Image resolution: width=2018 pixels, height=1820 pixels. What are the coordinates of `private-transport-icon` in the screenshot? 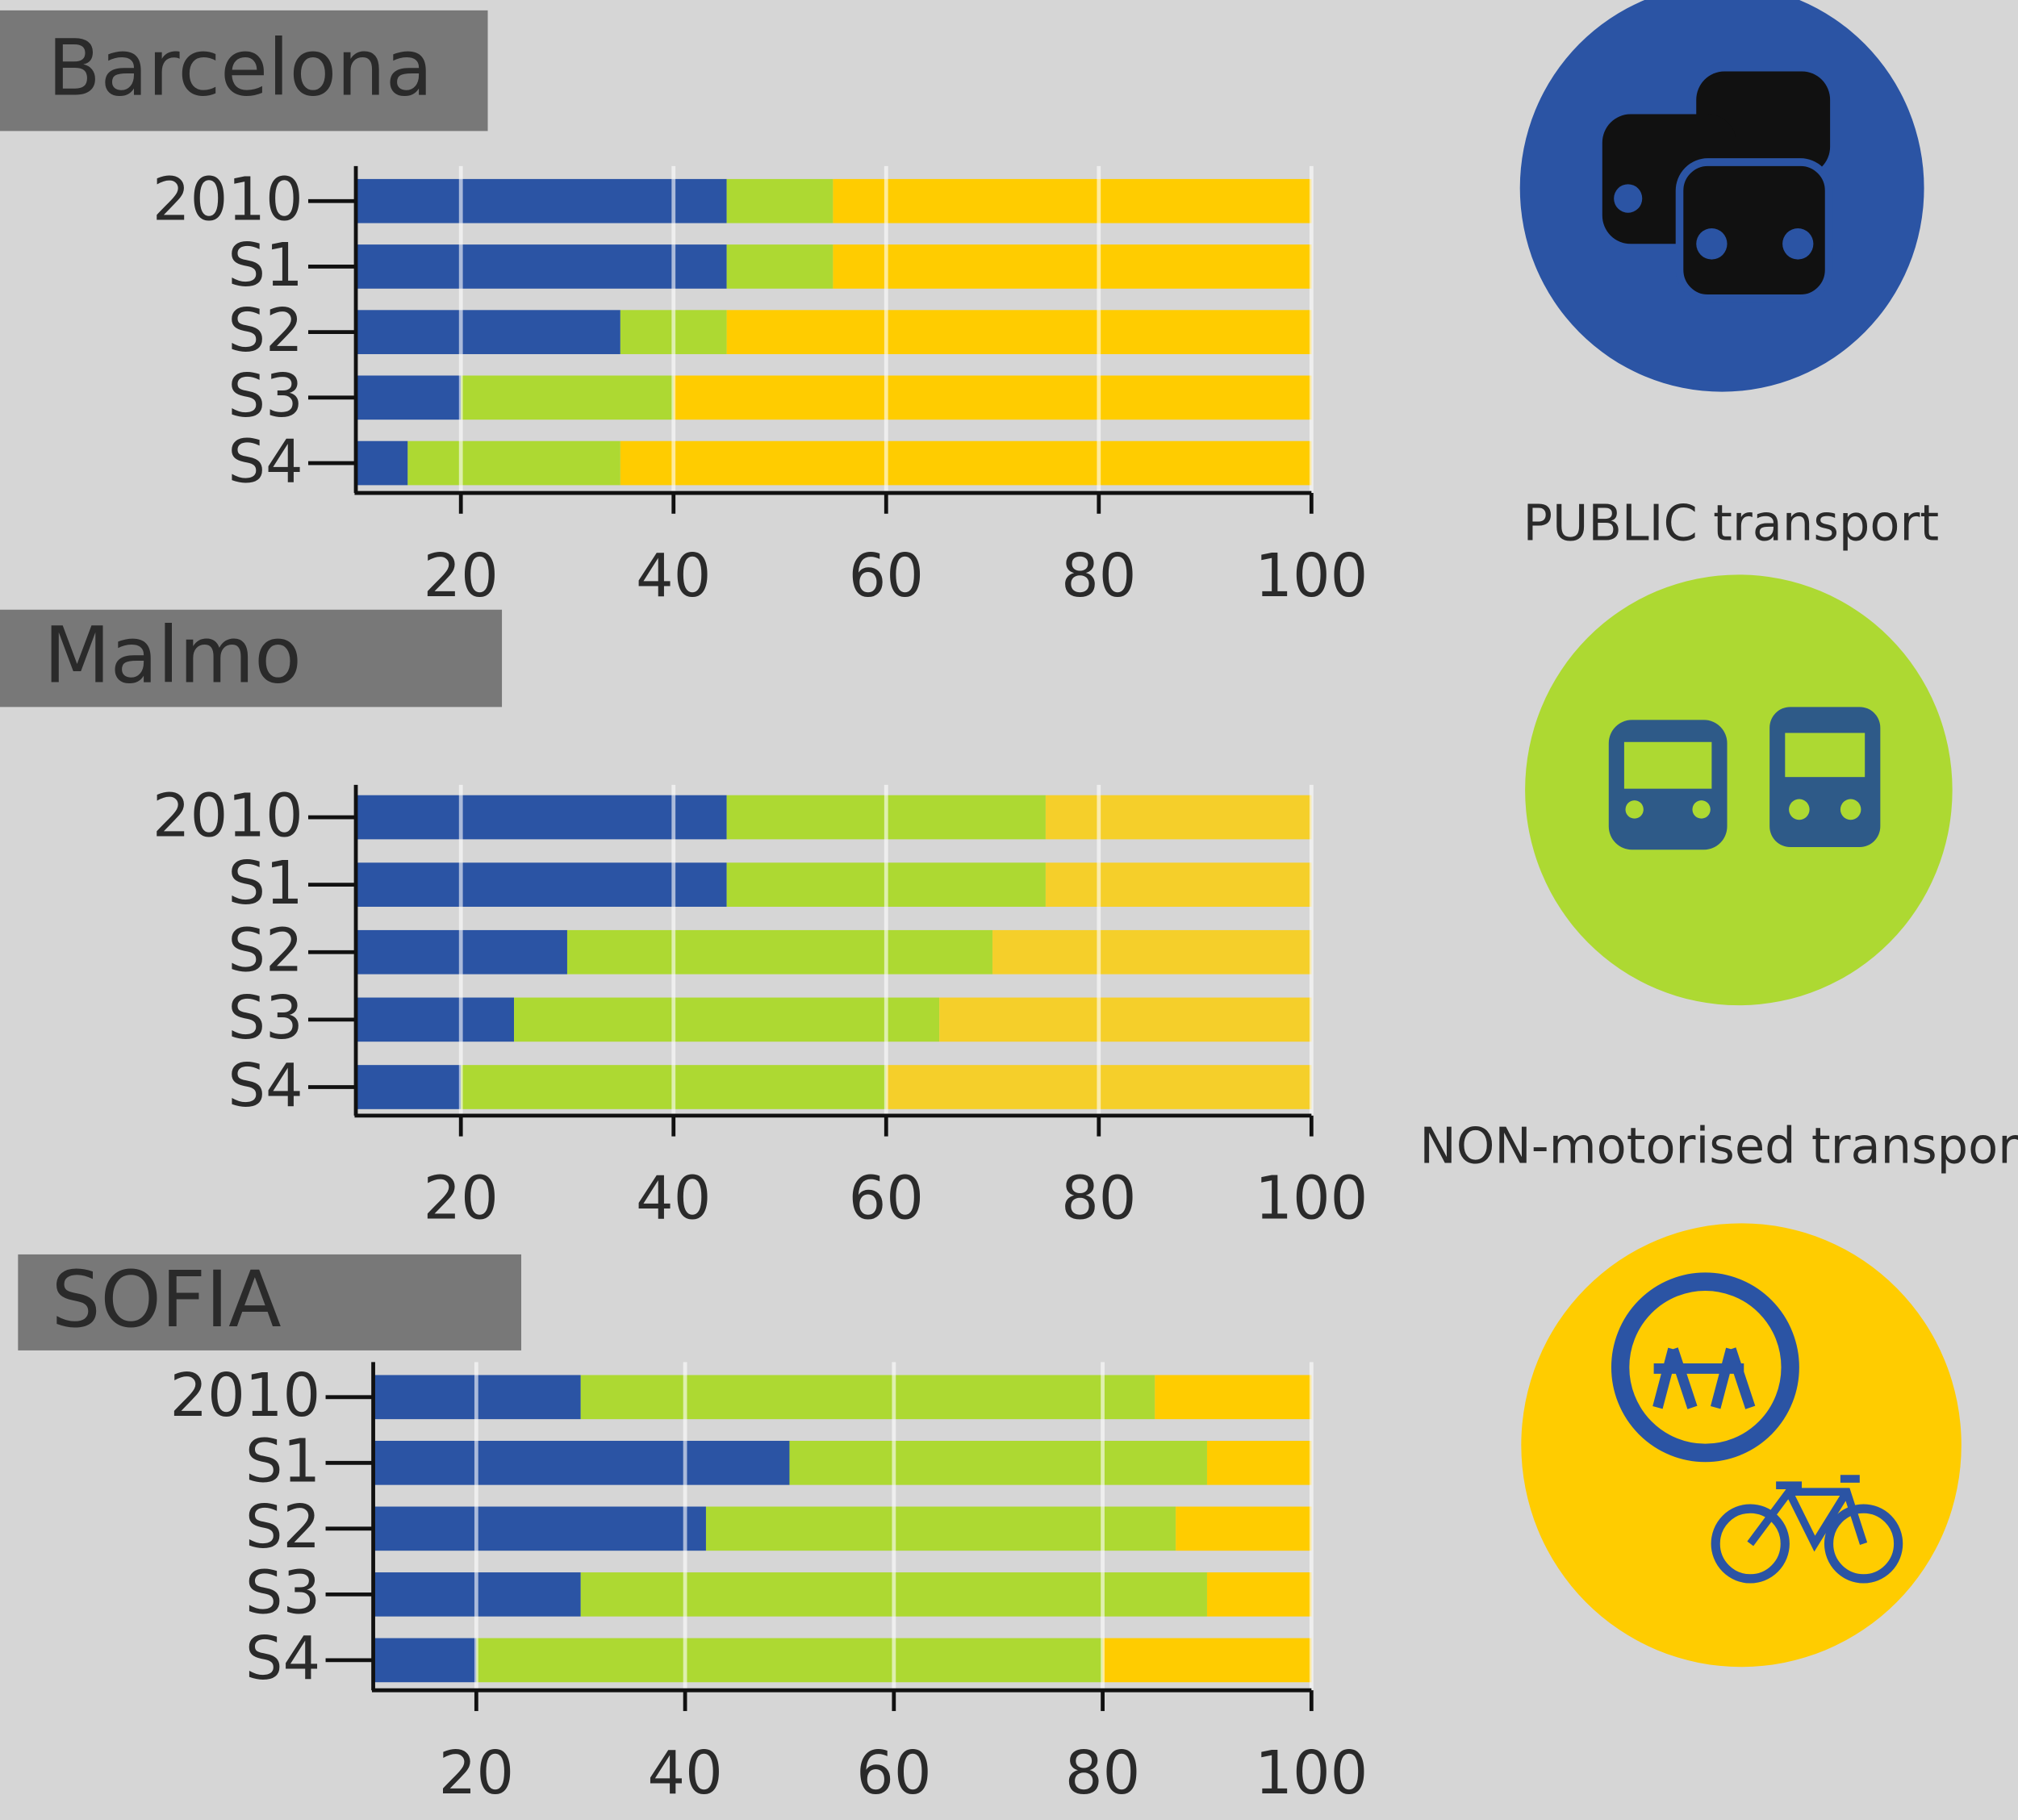 It's located at (1721, 196).